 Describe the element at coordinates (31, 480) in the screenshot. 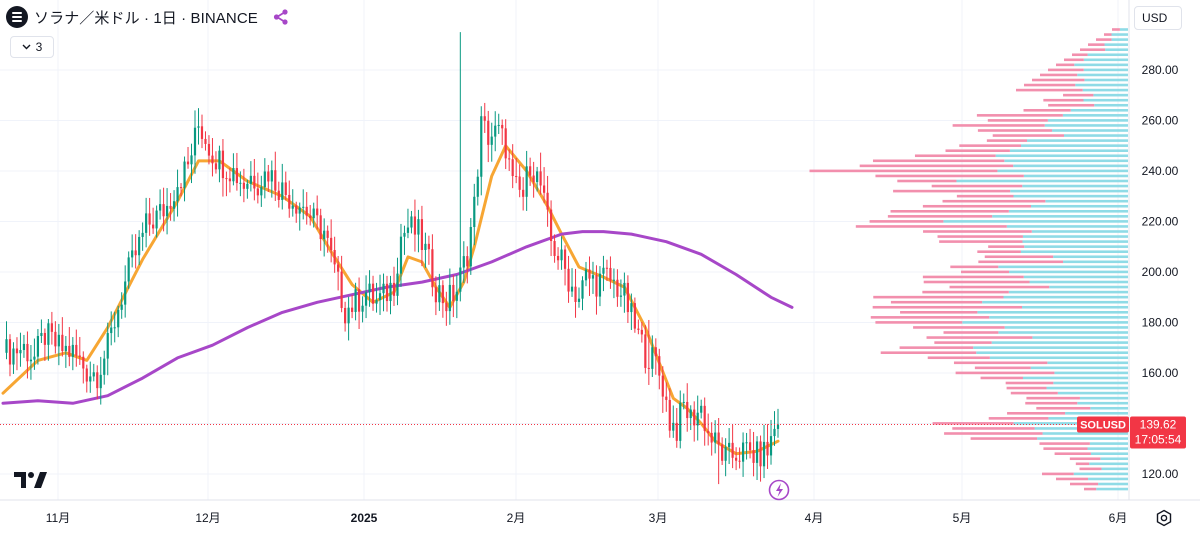

I see `tradingview-logo-icon` at that location.